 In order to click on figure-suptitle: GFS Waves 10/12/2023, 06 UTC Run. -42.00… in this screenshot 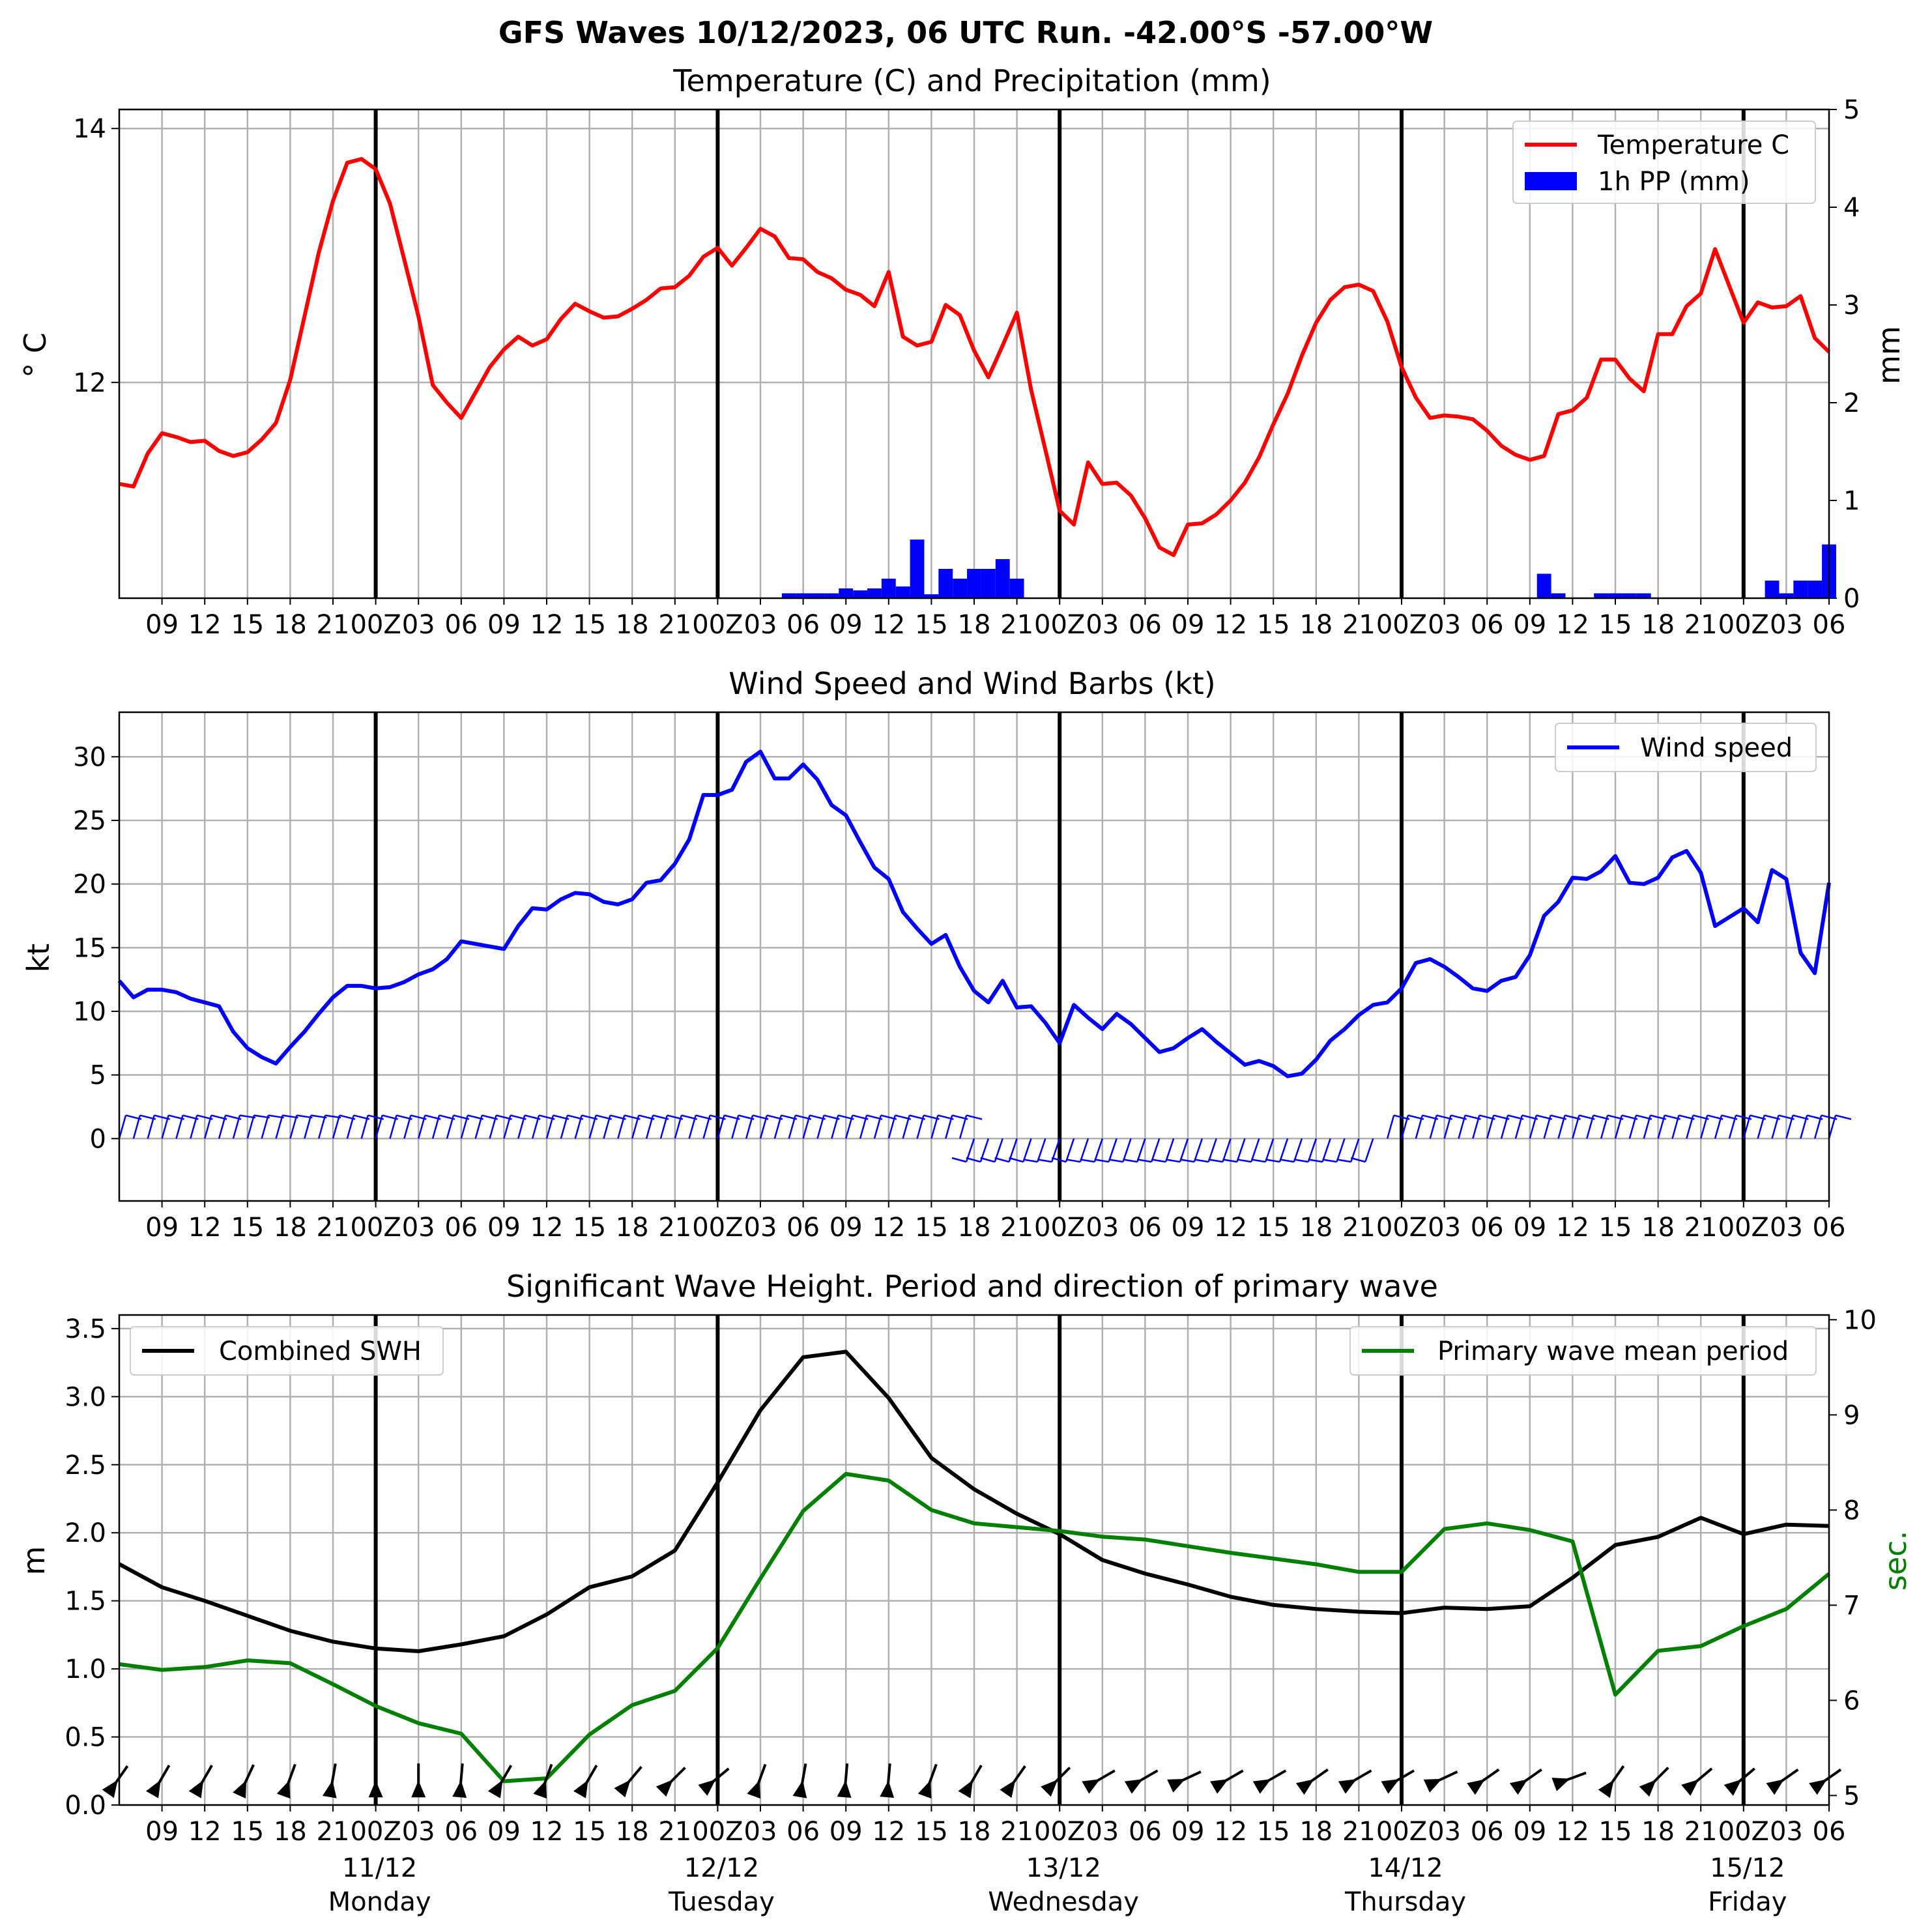, I will do `click(965, 32)`.